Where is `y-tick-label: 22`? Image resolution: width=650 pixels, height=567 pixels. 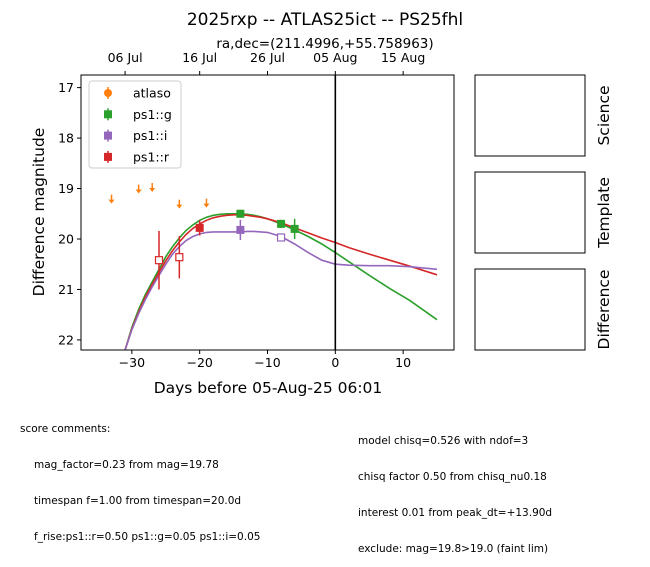 y-tick-label: 22 is located at coordinates (66, 339).